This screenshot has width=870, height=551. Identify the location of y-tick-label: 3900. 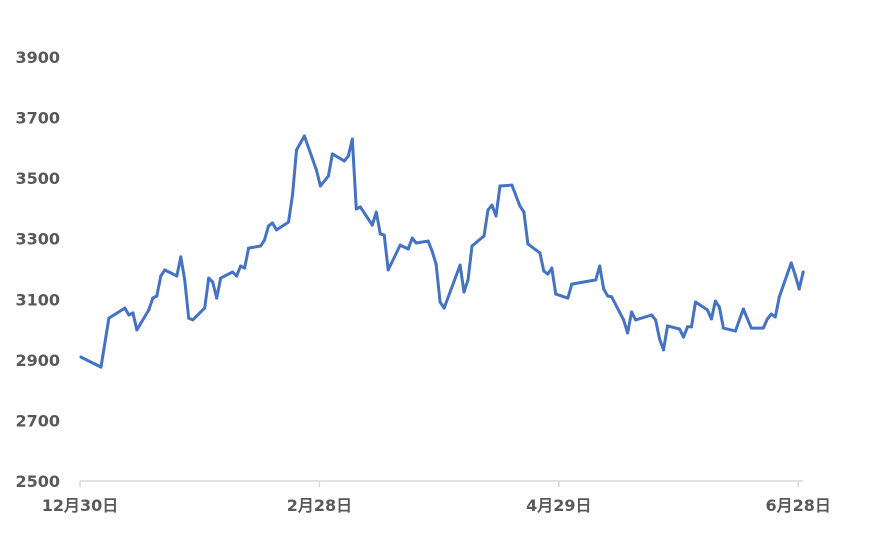
(37, 57).